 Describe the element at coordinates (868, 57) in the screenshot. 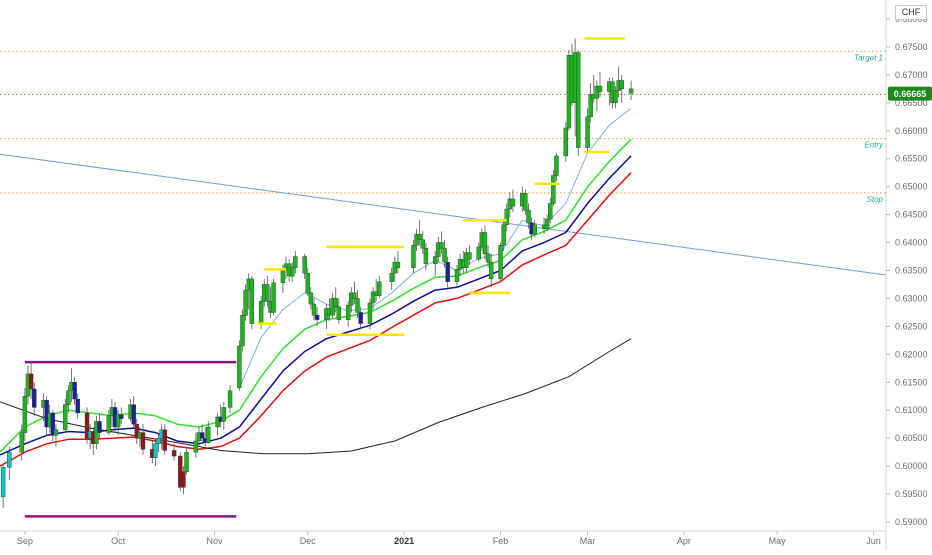

I see `level-label: Target 1` at that location.